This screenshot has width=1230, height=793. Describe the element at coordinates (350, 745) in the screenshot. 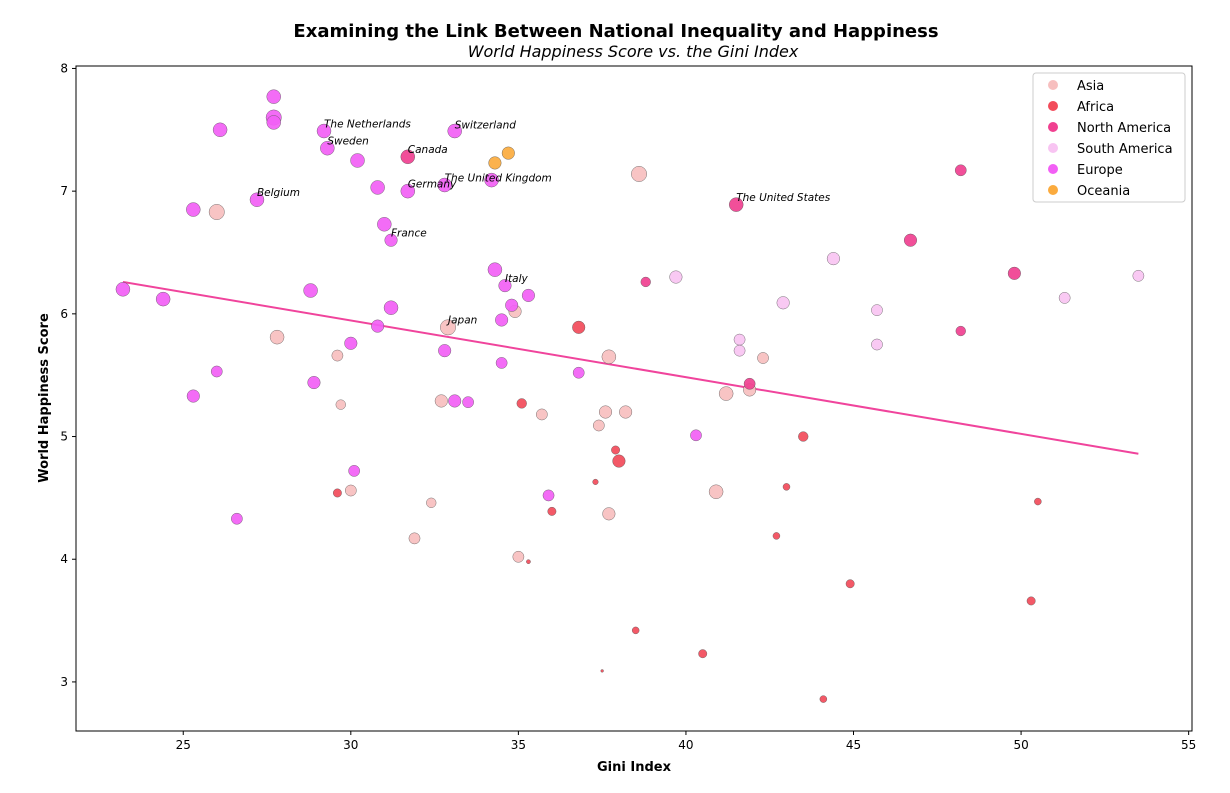

I see `x-tick-label: 30` at that location.